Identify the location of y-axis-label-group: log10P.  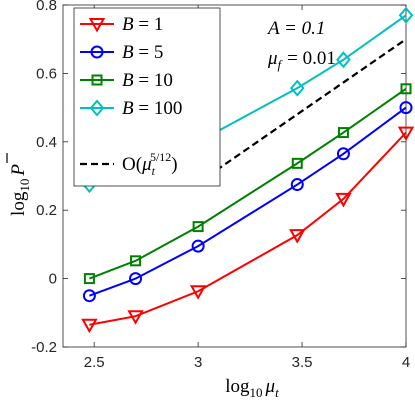
(19, 184).